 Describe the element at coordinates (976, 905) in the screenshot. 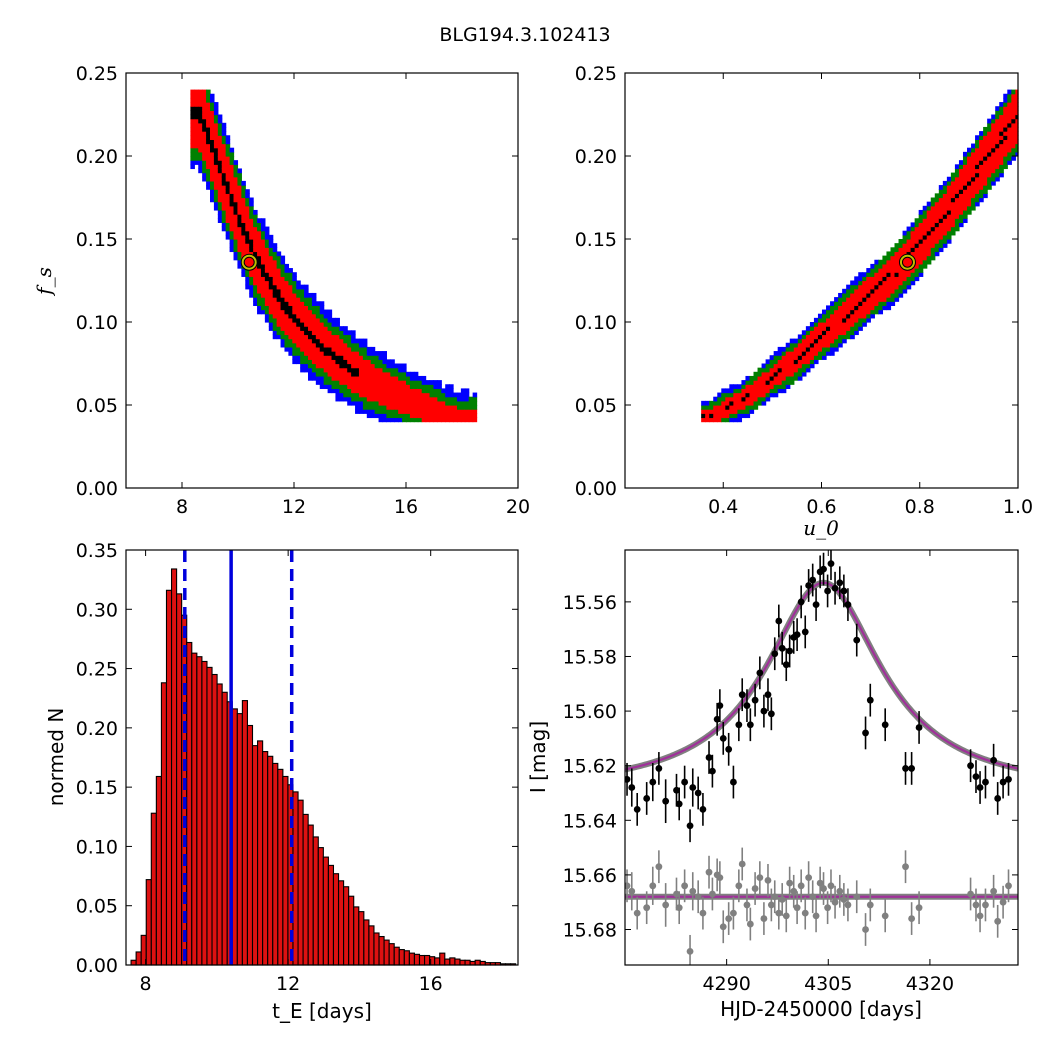

I see `residual-point` at that location.